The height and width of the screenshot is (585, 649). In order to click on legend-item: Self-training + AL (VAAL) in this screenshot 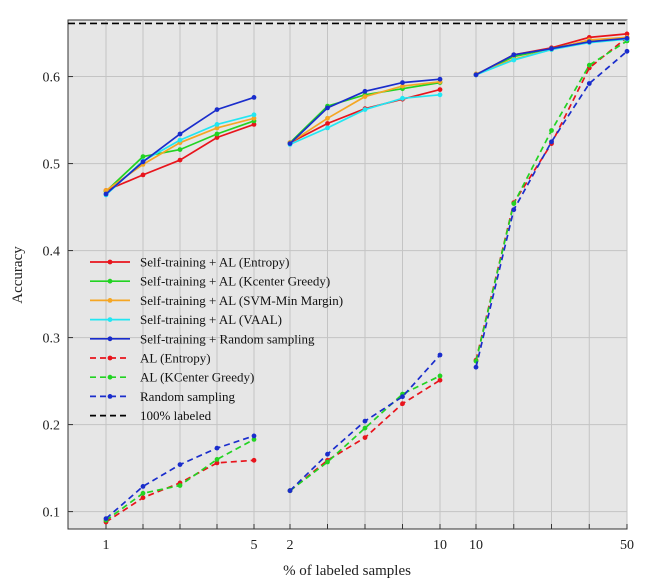, I will do `click(186, 319)`.